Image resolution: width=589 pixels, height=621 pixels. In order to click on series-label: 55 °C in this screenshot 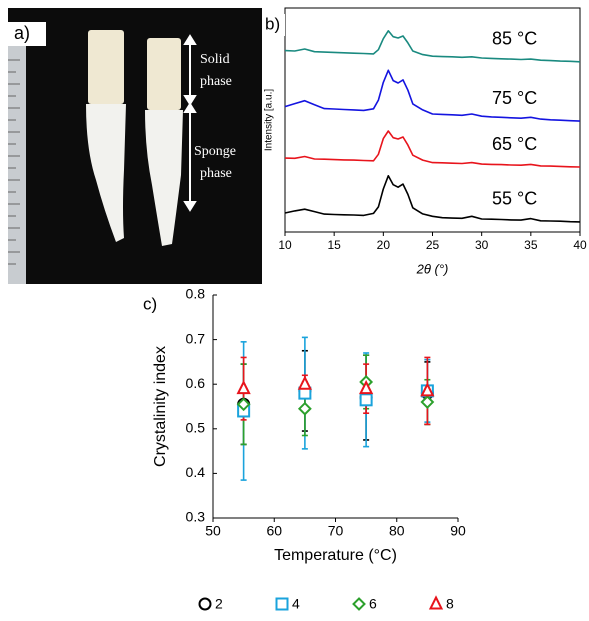, I will do `click(514, 199)`.